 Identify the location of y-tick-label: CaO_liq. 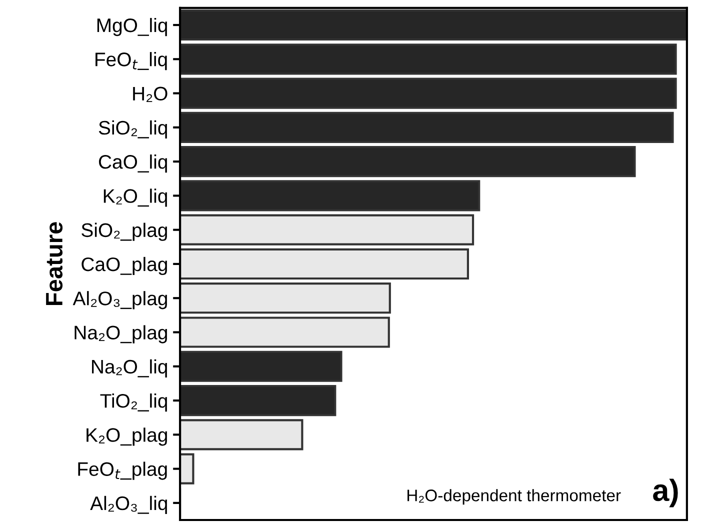
(132, 163).